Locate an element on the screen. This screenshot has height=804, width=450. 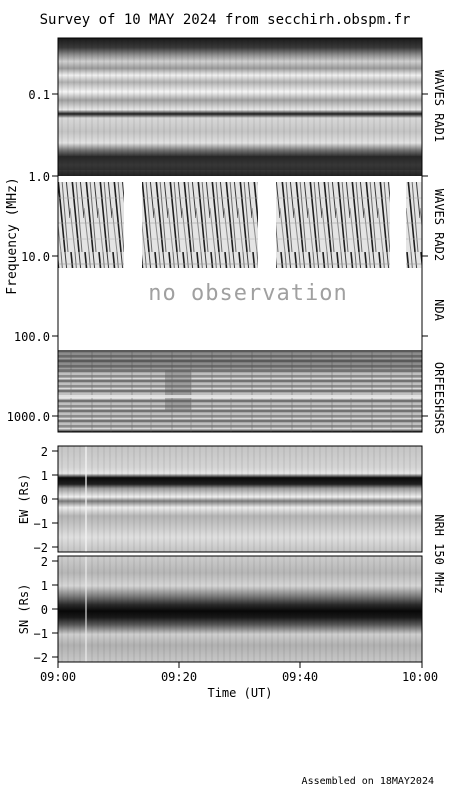
panel-nrh-ew is located at coordinates (240, 499).